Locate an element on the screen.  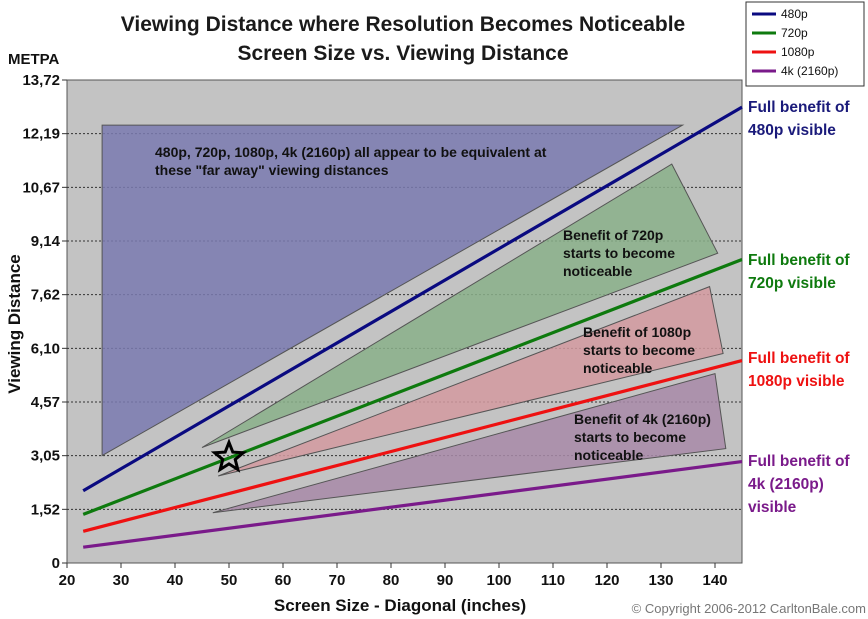
x-tick-label: 100 is located at coordinates (498, 580).